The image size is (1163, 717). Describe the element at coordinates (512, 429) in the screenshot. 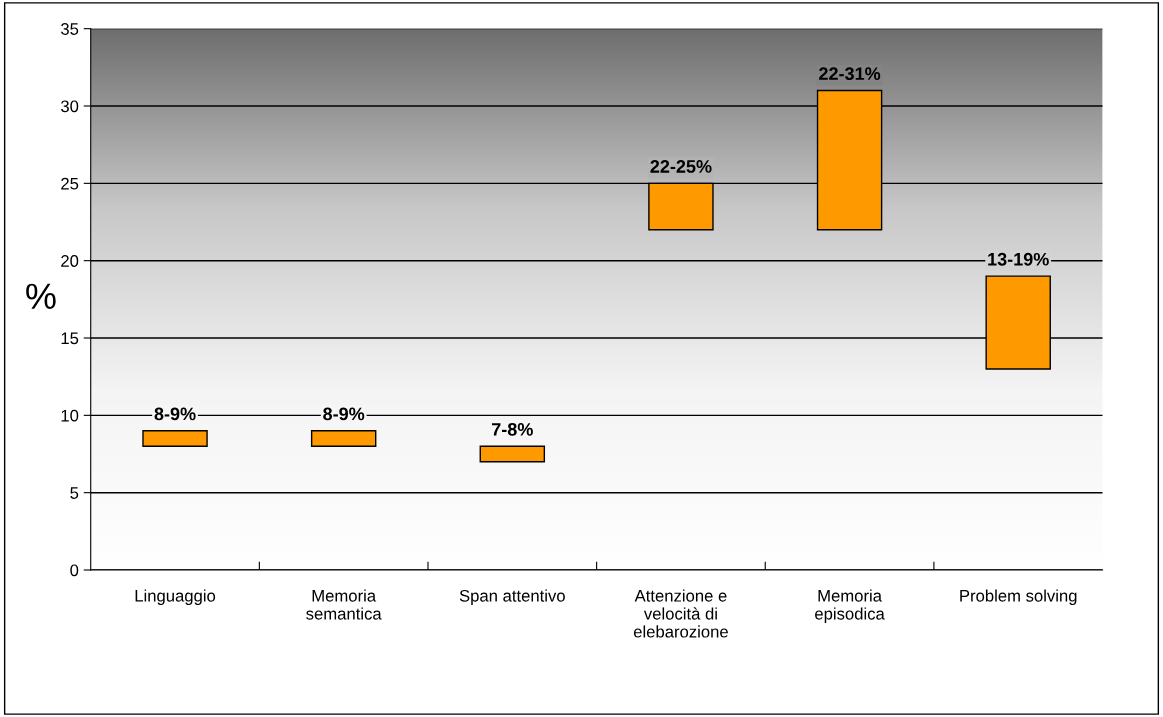

I see `annotation: 7-8%` at that location.